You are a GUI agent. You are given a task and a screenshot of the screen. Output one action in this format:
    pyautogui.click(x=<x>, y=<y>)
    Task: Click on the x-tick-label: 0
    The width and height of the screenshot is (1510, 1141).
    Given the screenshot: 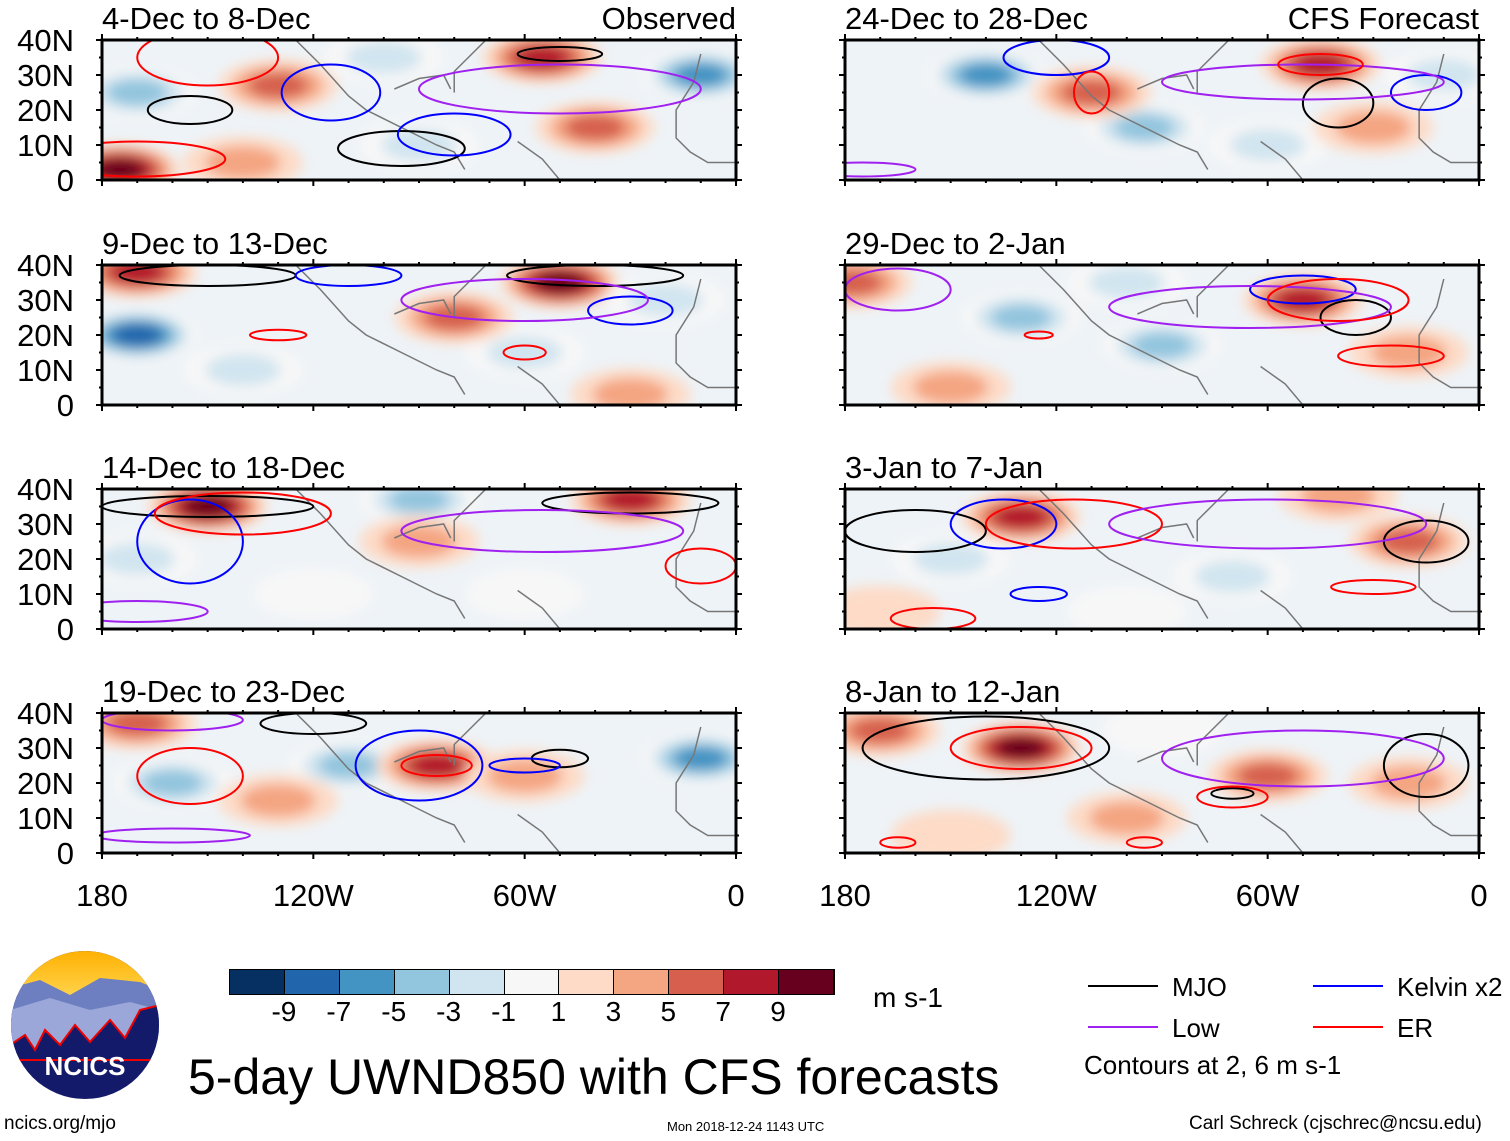 What is the action you would take?
    pyautogui.click(x=736, y=895)
    